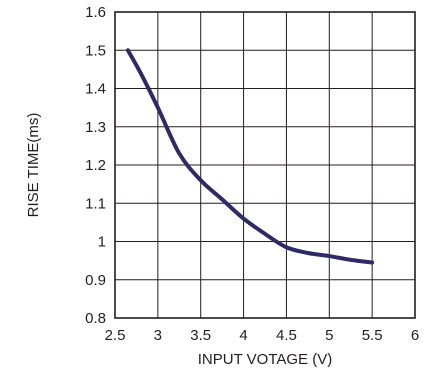 This screenshot has height=381, width=429. What do you see at coordinates (95, 203) in the screenshot?
I see `y-tick-label: 1.1` at bounding box center [95, 203].